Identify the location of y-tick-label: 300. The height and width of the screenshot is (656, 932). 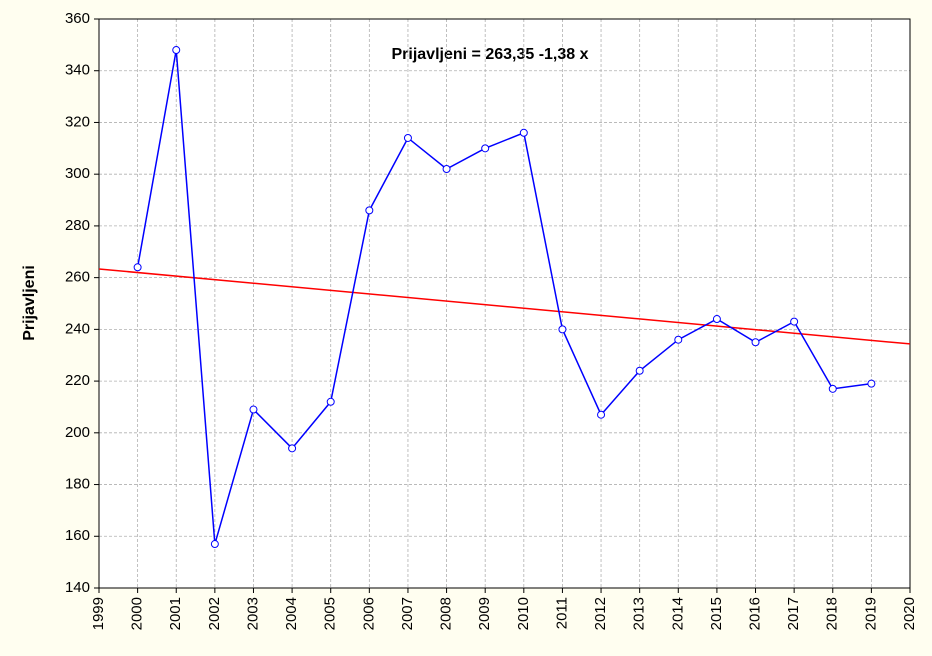
(77, 173).